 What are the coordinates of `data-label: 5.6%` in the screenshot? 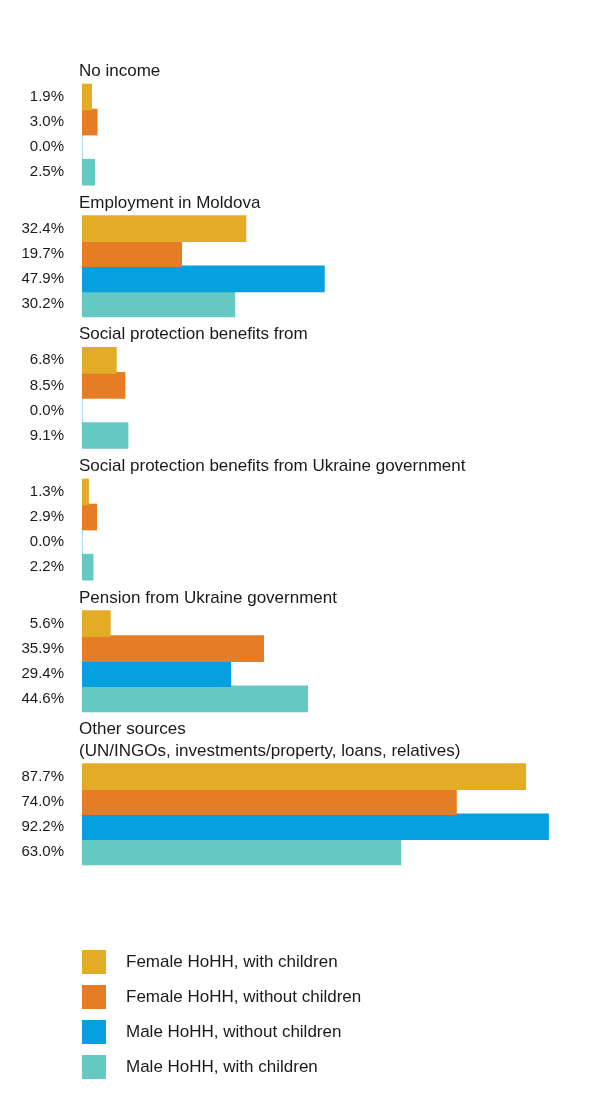 It's located at (46, 622).